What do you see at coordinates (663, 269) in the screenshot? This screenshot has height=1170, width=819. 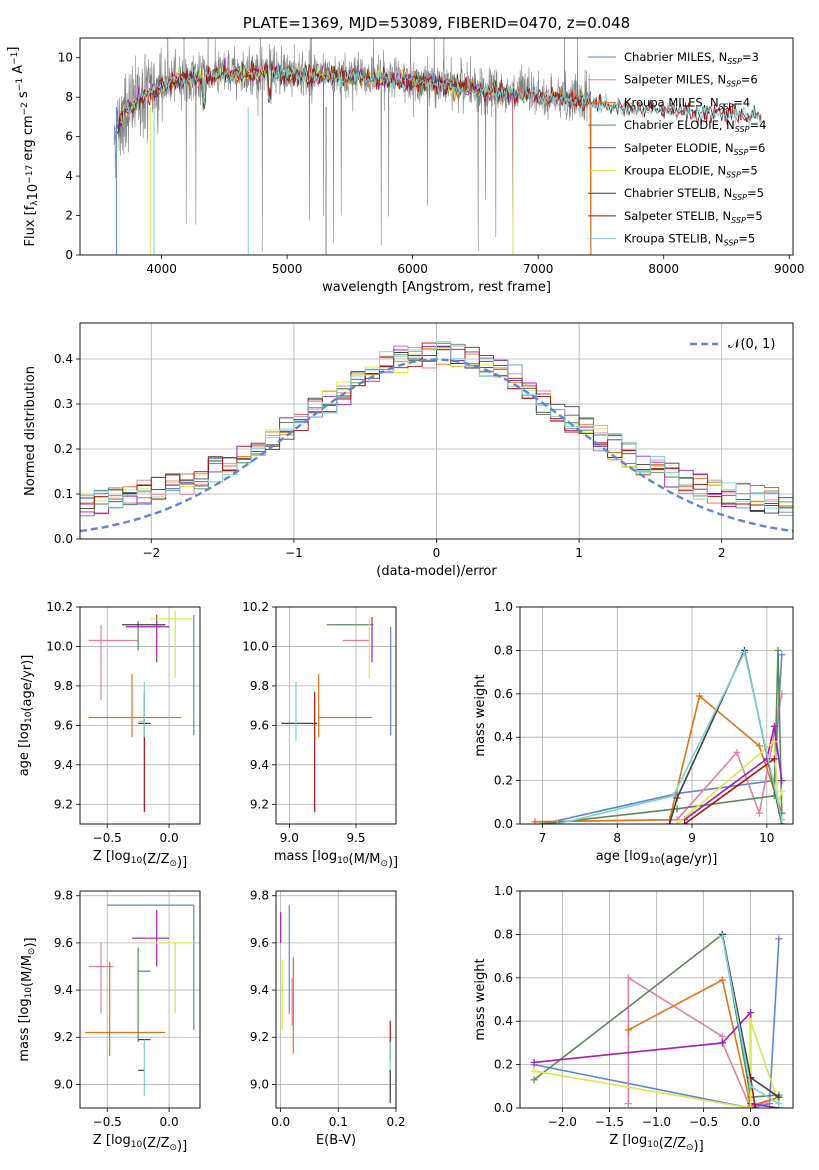 I see `x-tick-label: 8000` at bounding box center [663, 269].